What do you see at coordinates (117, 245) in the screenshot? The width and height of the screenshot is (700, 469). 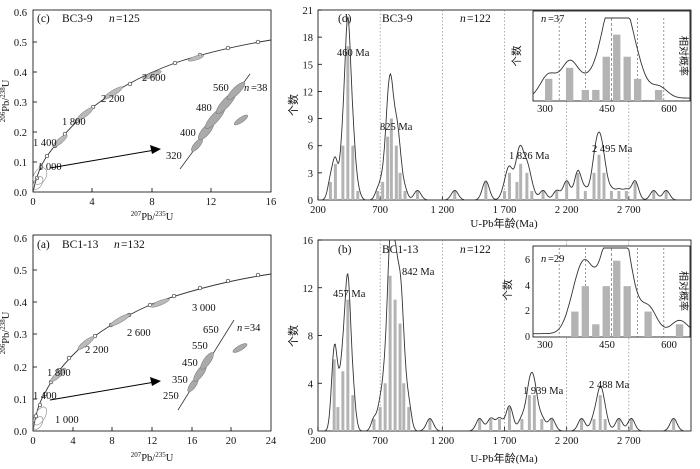 I see `panel-a-n-label: n` at bounding box center [117, 245].